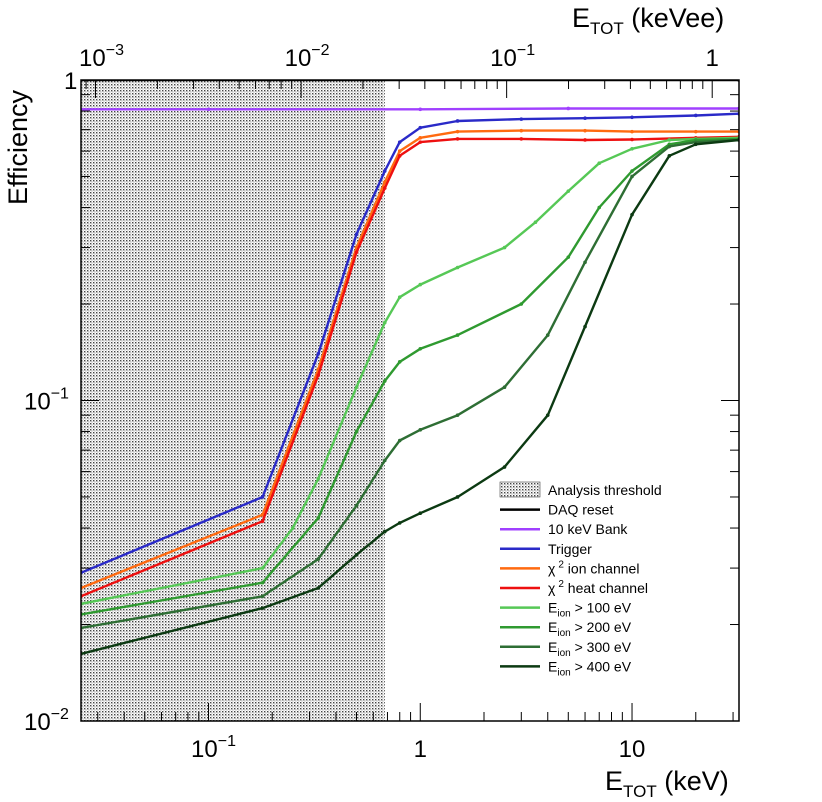 The image size is (822, 802). What do you see at coordinates (601, 647) in the screenshot?
I see `legend-label-rest: > 300 eV` at bounding box center [601, 647].